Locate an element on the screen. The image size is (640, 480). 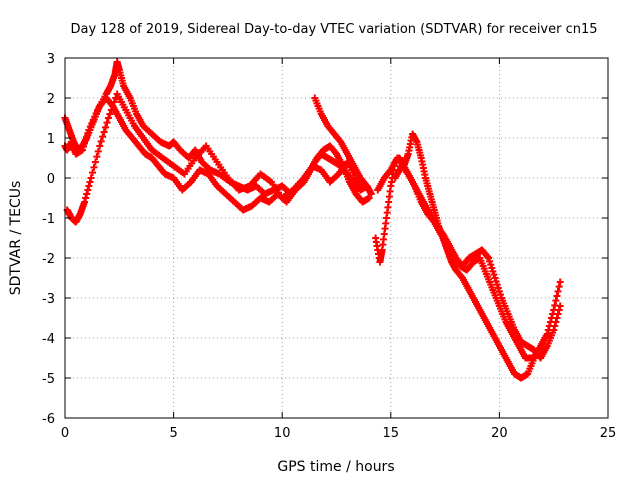
y-tick-label: -1 is located at coordinates (48, 219).